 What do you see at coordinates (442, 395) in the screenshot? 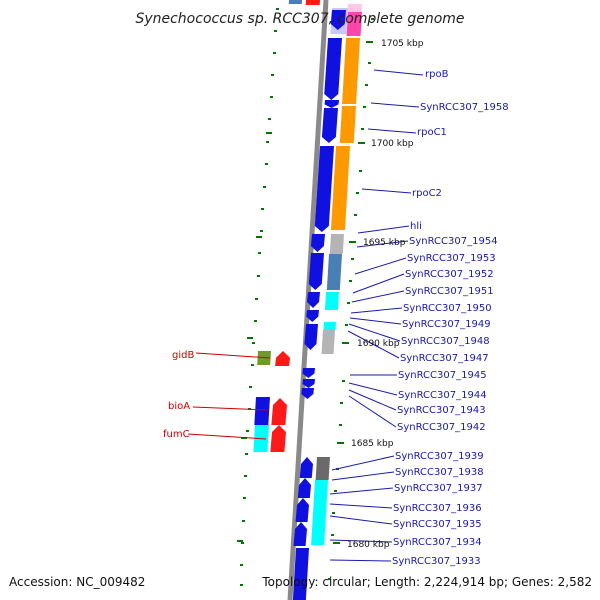
I see `gene-label-synrcc307-1944: SynRCC307_1944` at bounding box center [442, 395].